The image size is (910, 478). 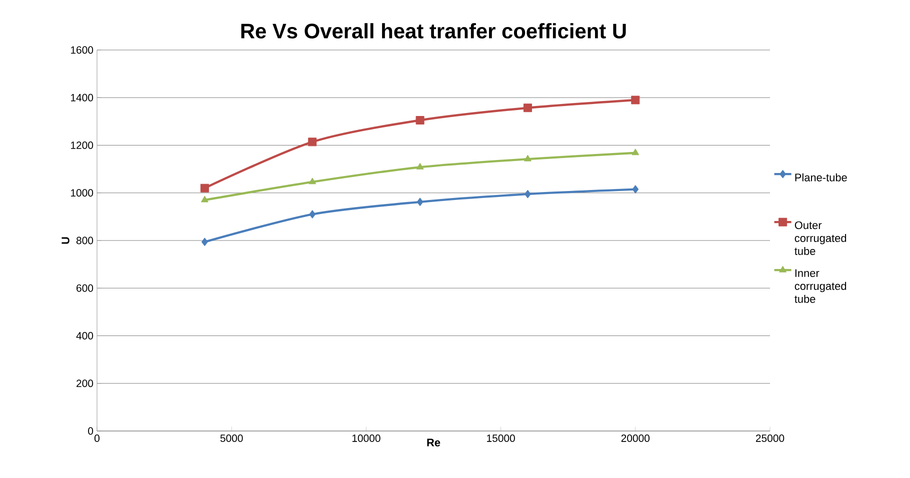 What do you see at coordinates (821, 177) in the screenshot?
I see `legend-label: Plane-tube` at bounding box center [821, 177].